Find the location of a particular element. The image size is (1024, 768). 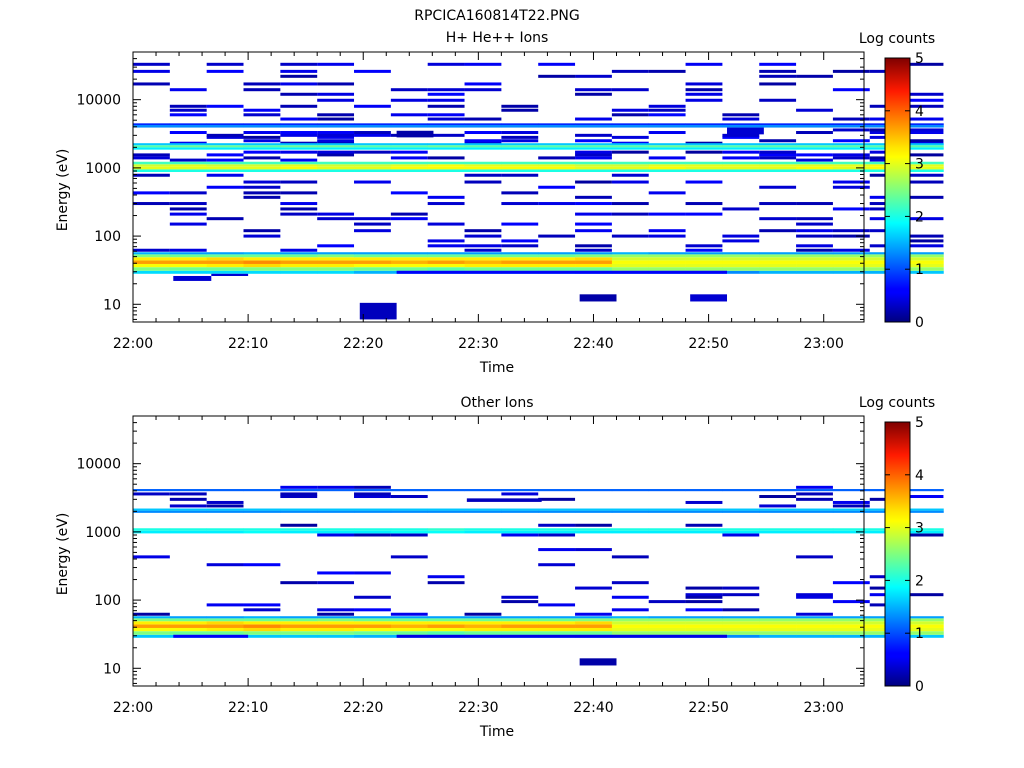

x-axis-label: Time is located at coordinates (496, 732).